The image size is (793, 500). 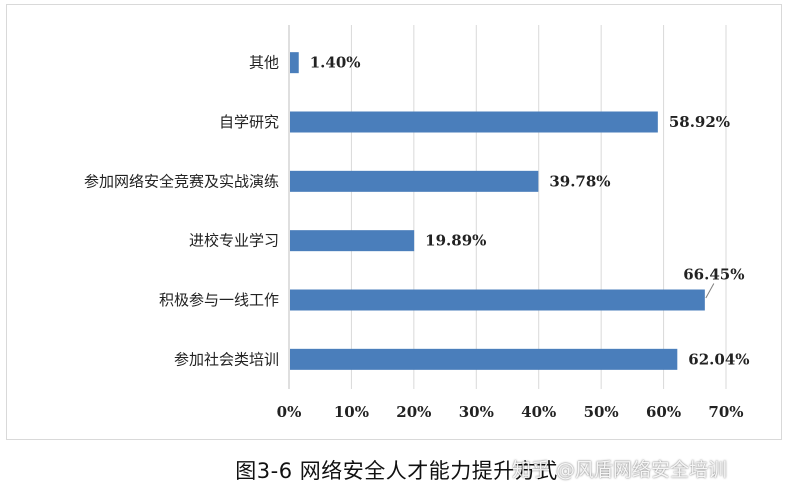 I want to click on data-label: 39.78%, so click(x=579, y=181).